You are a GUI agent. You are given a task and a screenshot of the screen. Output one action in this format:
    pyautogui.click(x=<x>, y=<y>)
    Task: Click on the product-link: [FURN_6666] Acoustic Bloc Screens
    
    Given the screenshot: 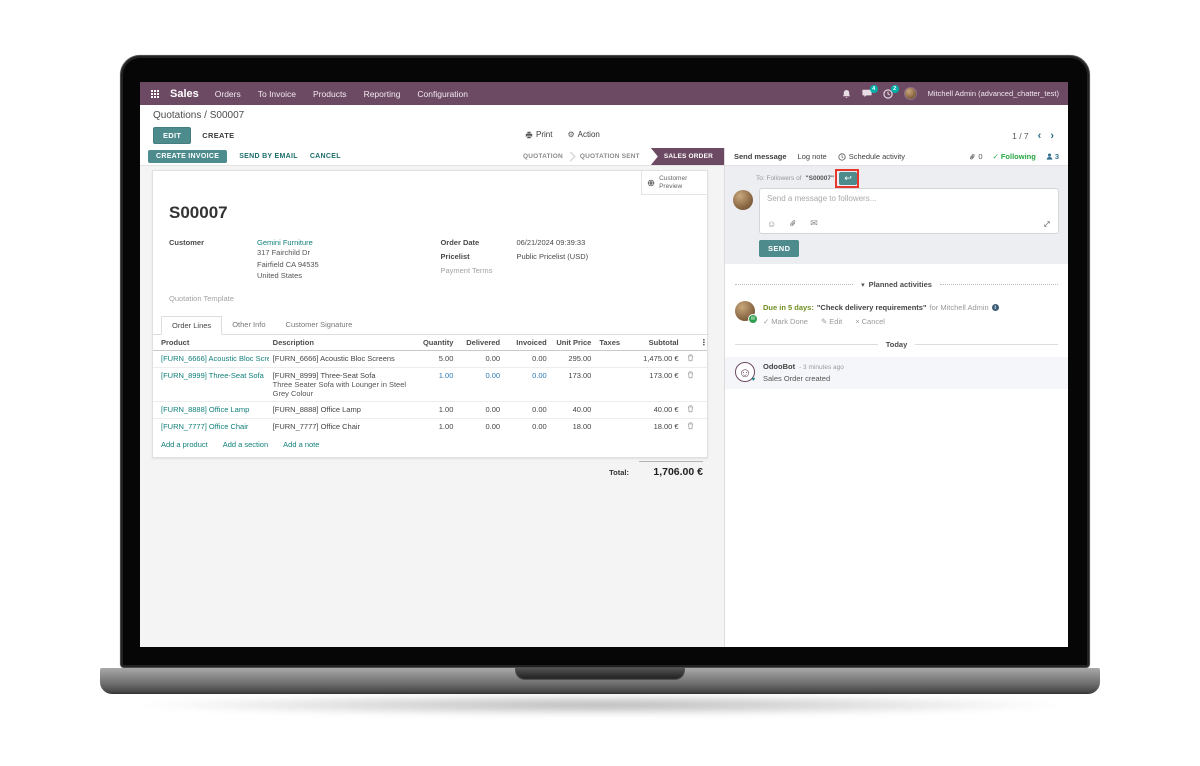 What is the action you would take?
    pyautogui.click(x=215, y=358)
    